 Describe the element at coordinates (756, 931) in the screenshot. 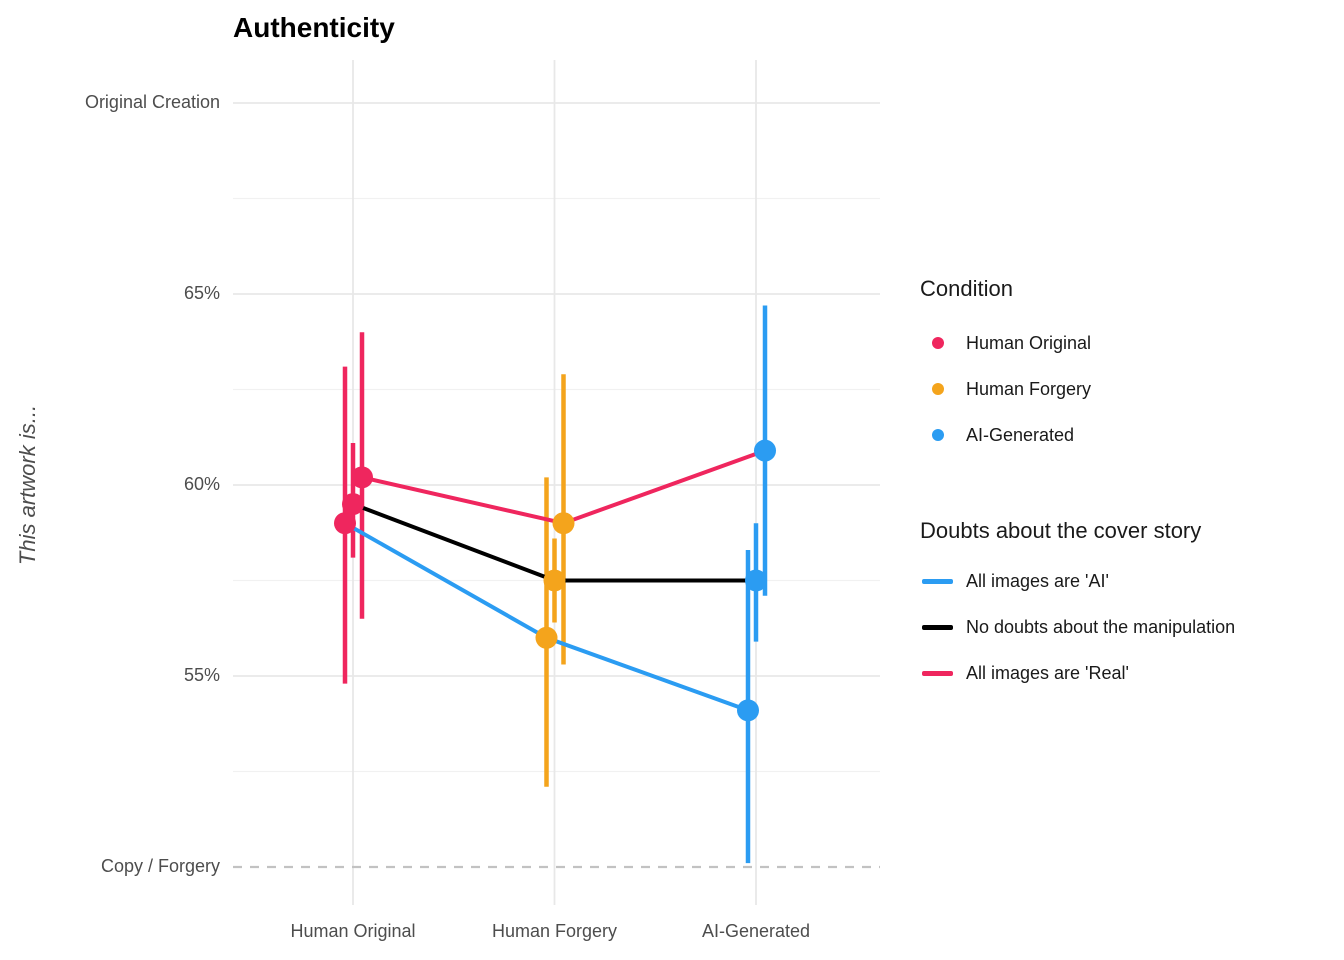

I see `x-tick-label: AI-Generated` at that location.